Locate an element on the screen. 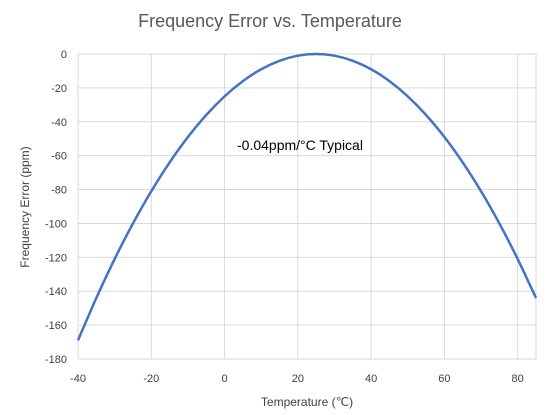  x-tick-label: -20 is located at coordinates (151, 379).